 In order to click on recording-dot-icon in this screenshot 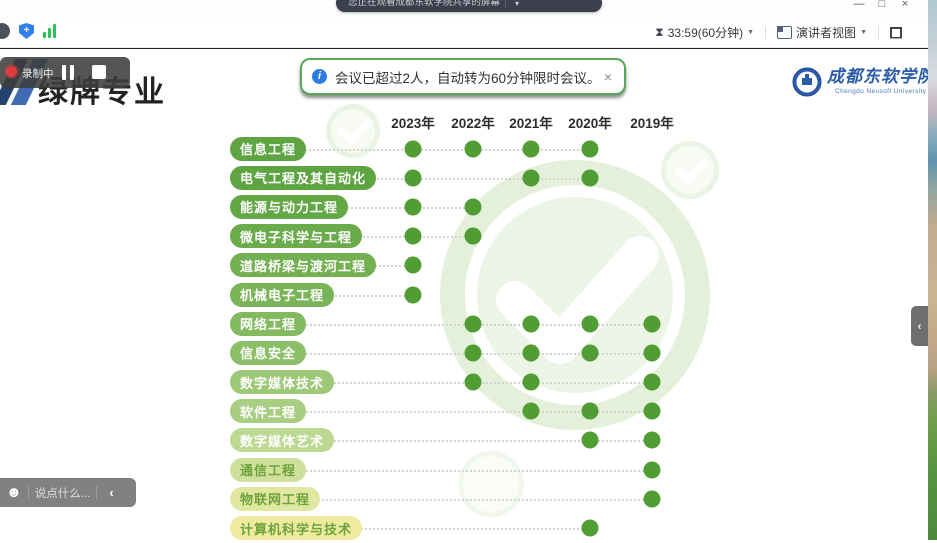, I will do `click(11, 71)`.